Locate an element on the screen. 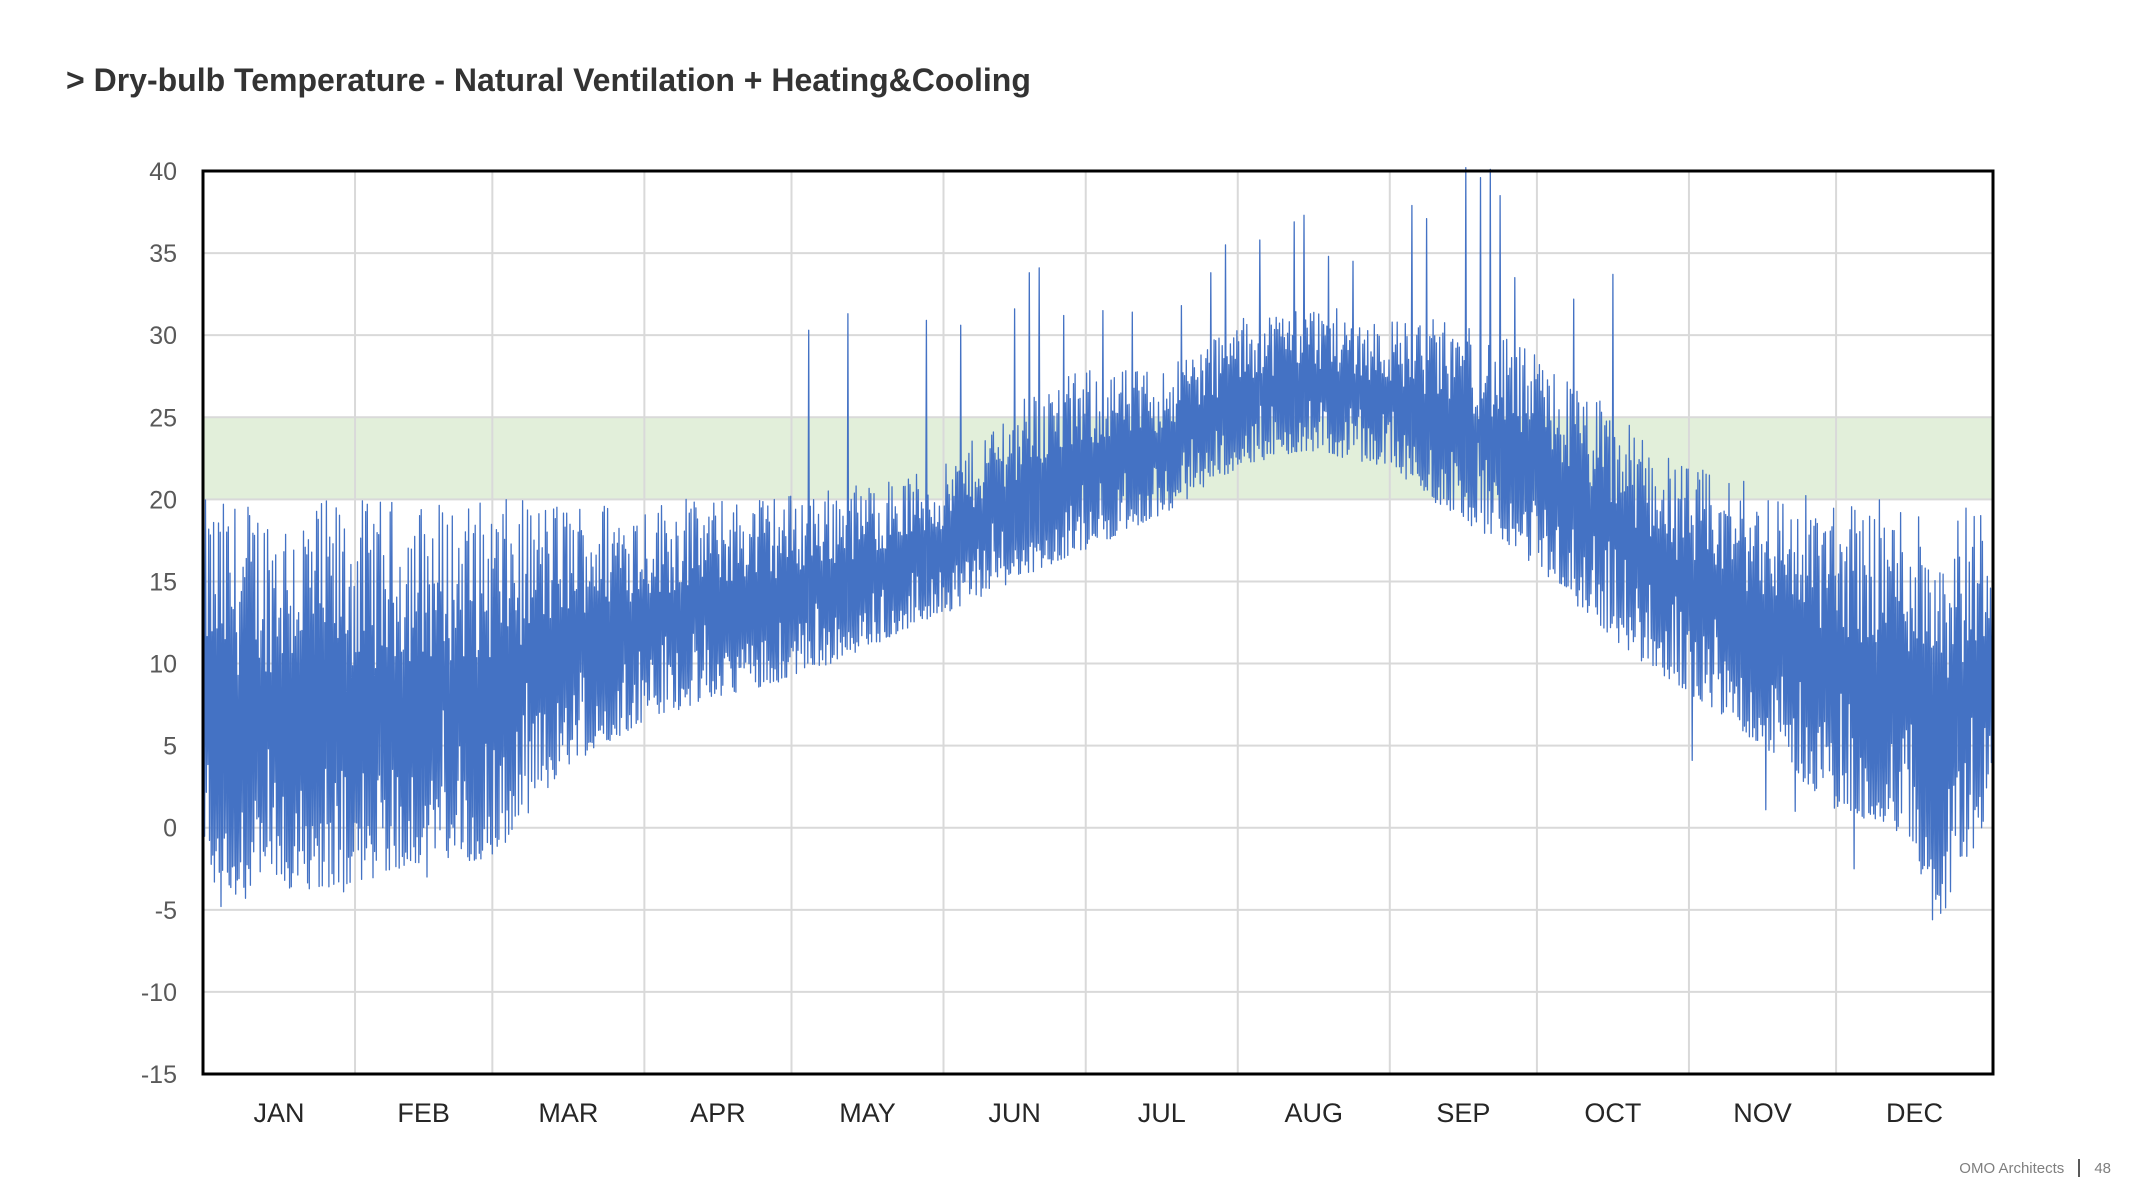 This screenshot has width=2131, height=1199. x-tick-label: JAN is located at coordinates (279, 1113).